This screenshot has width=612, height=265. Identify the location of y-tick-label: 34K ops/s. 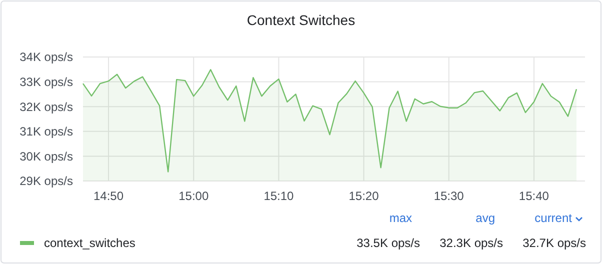
(46, 57).